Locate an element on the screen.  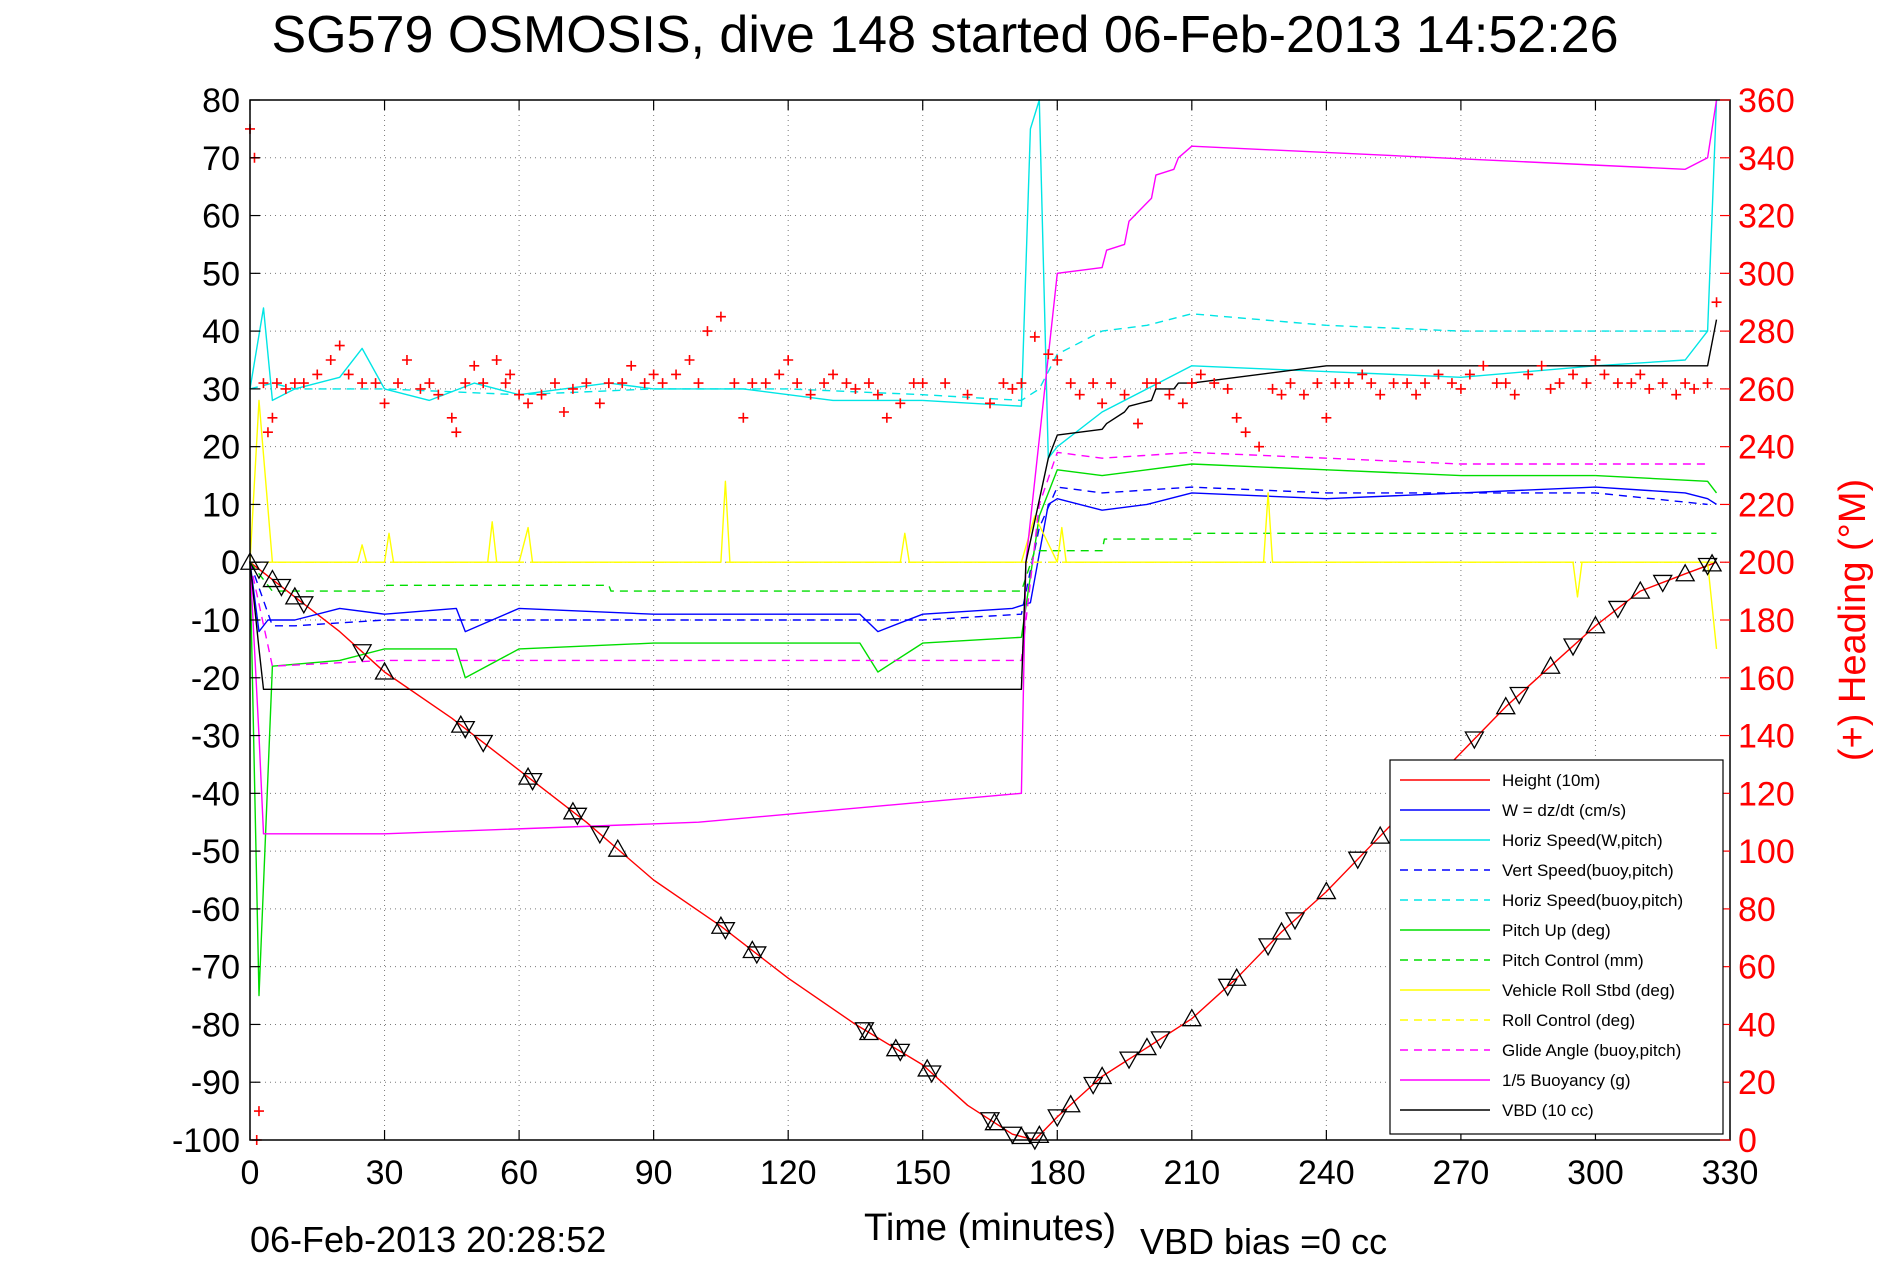
legend-label: W = dz/dt (cm/s) is located at coordinates (1564, 810).